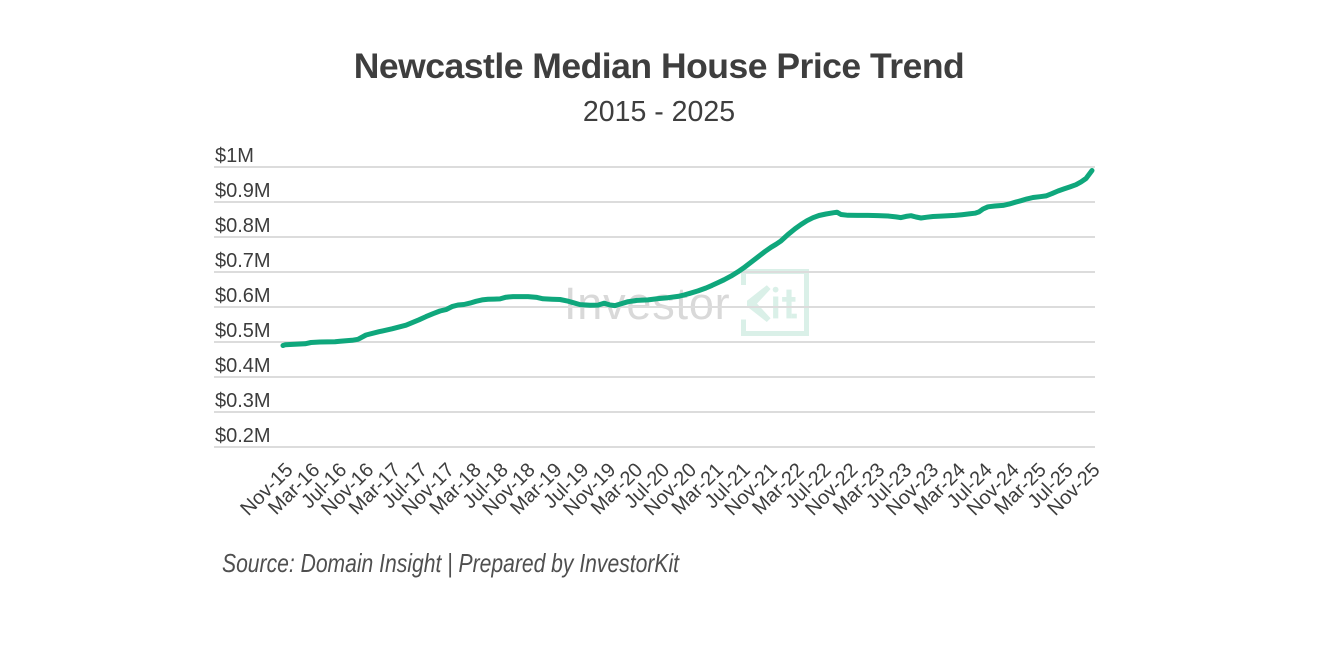  Describe the element at coordinates (243, 436) in the screenshot. I see `svg-text: $0.2M` at that location.